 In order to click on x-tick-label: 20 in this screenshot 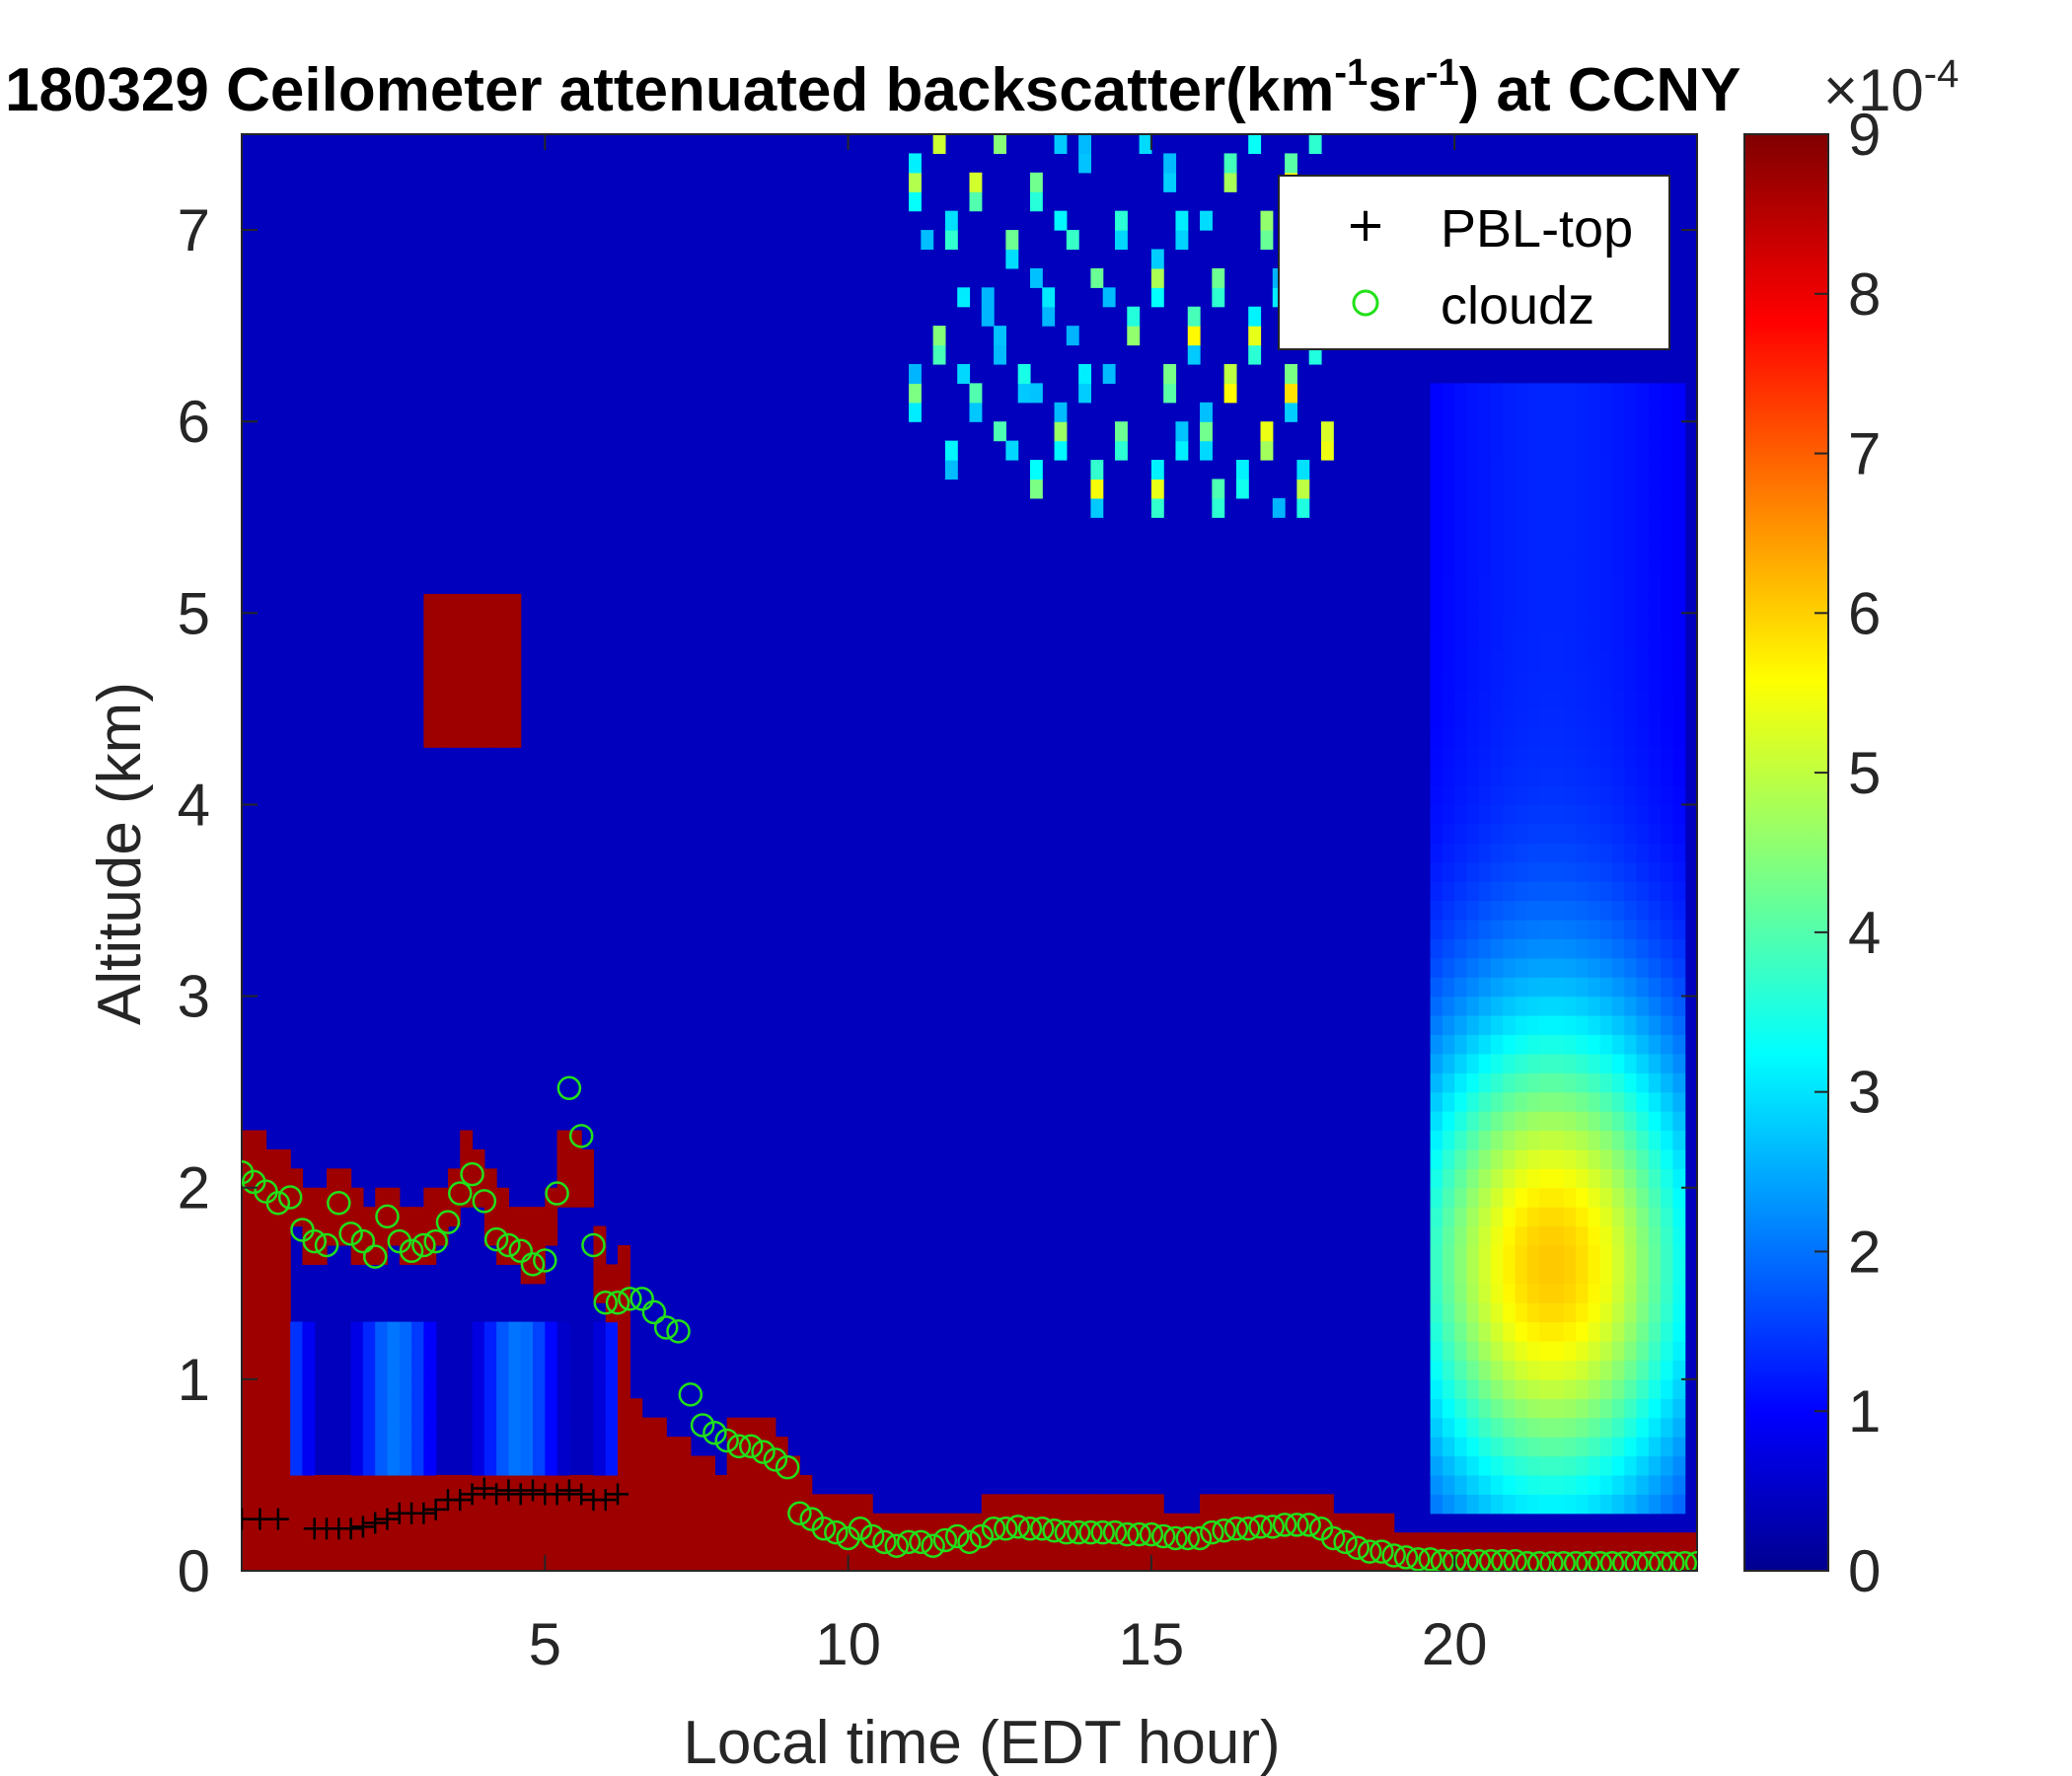, I will do `click(1455, 1644)`.